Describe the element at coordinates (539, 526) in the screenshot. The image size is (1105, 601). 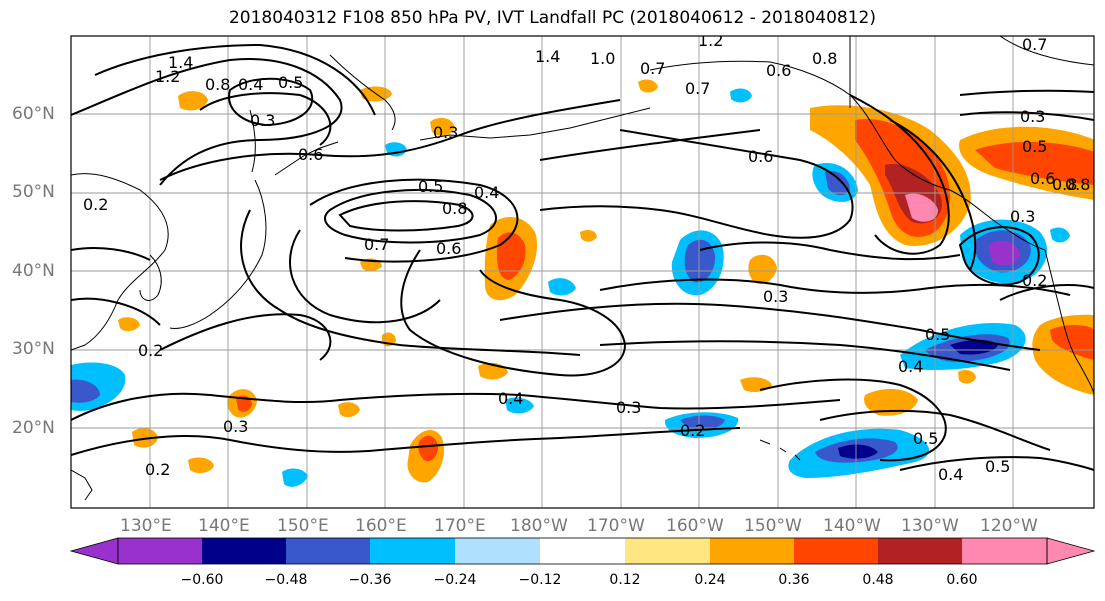
I see `lon-label-180w: 180°W` at that location.